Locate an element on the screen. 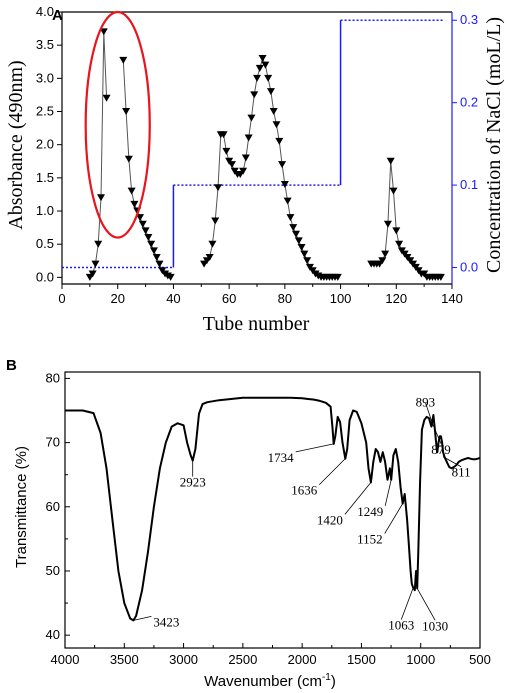  panel-b-xtick-label: 500 is located at coordinates (480, 659).